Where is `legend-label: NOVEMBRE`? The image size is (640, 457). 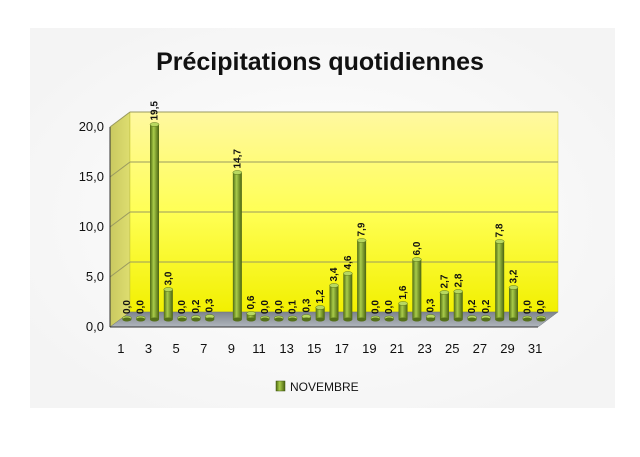
legend-label: NOVEMBRE is located at coordinates (324, 387).